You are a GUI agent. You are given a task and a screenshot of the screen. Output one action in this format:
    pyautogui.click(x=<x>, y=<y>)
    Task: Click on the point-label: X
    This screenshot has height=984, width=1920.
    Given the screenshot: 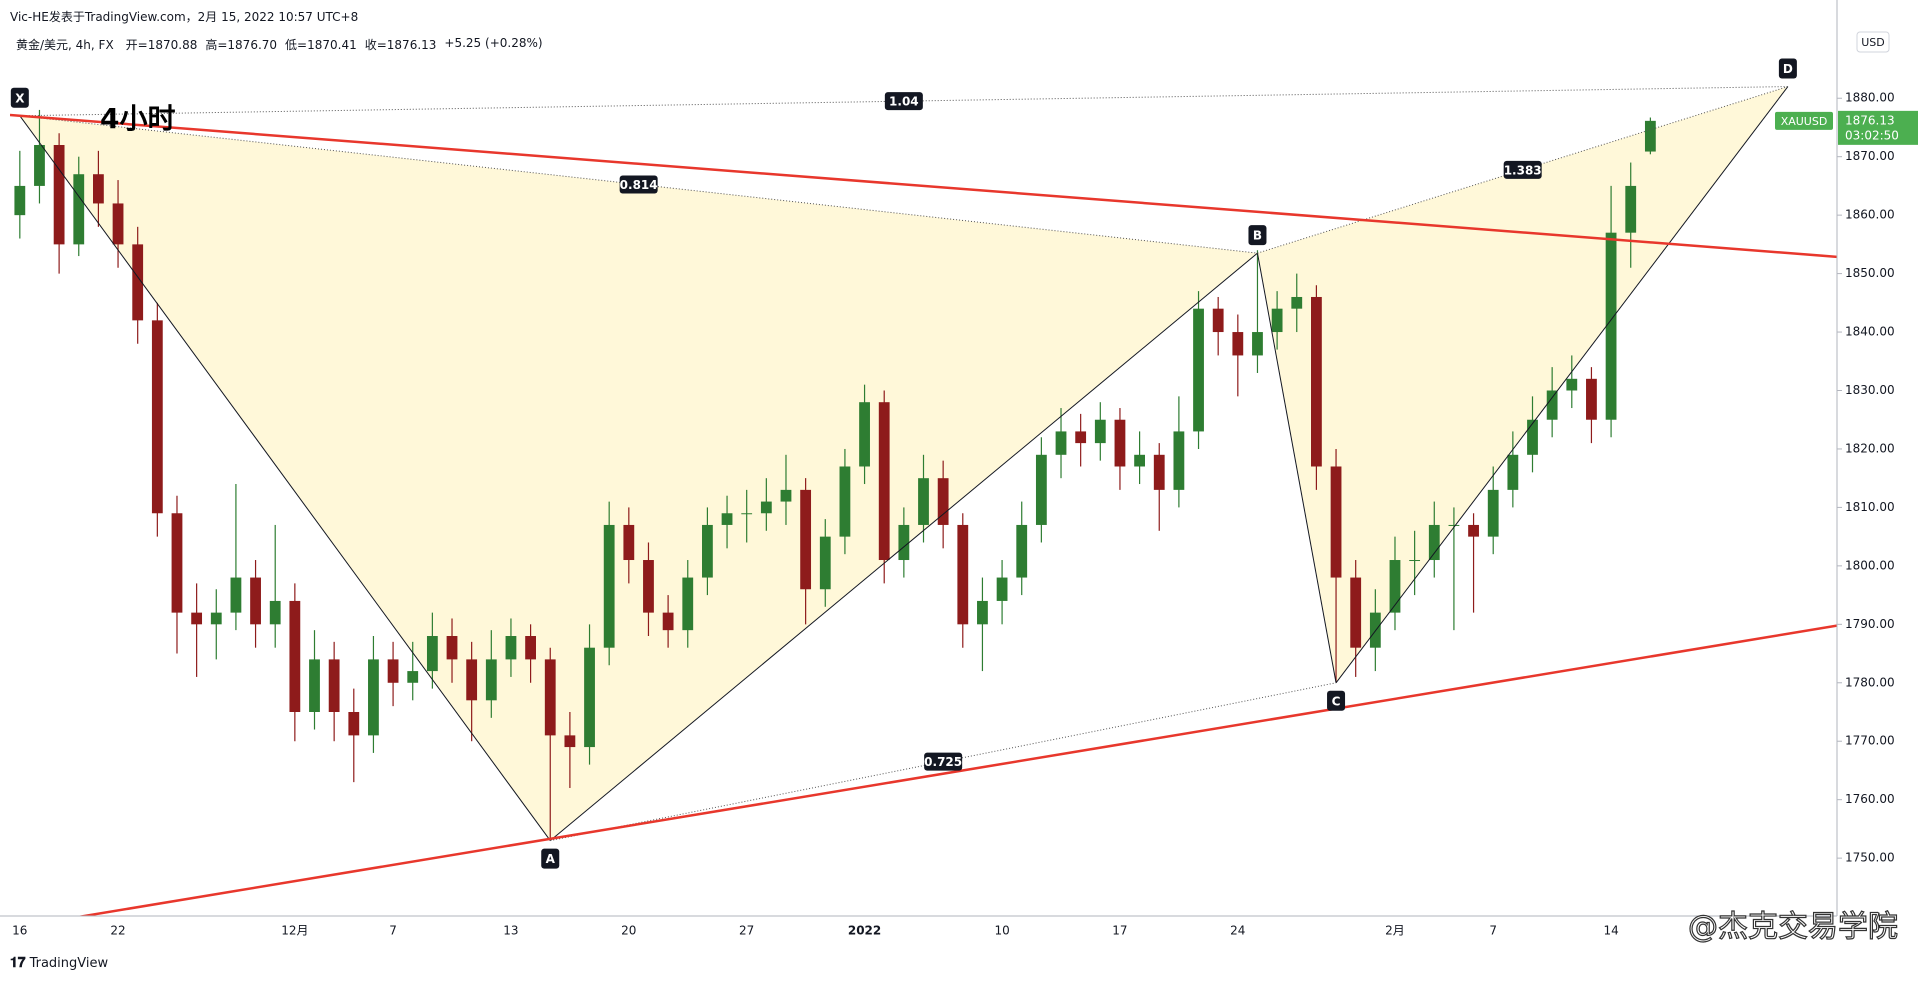 What is the action you would take?
    pyautogui.click(x=20, y=98)
    